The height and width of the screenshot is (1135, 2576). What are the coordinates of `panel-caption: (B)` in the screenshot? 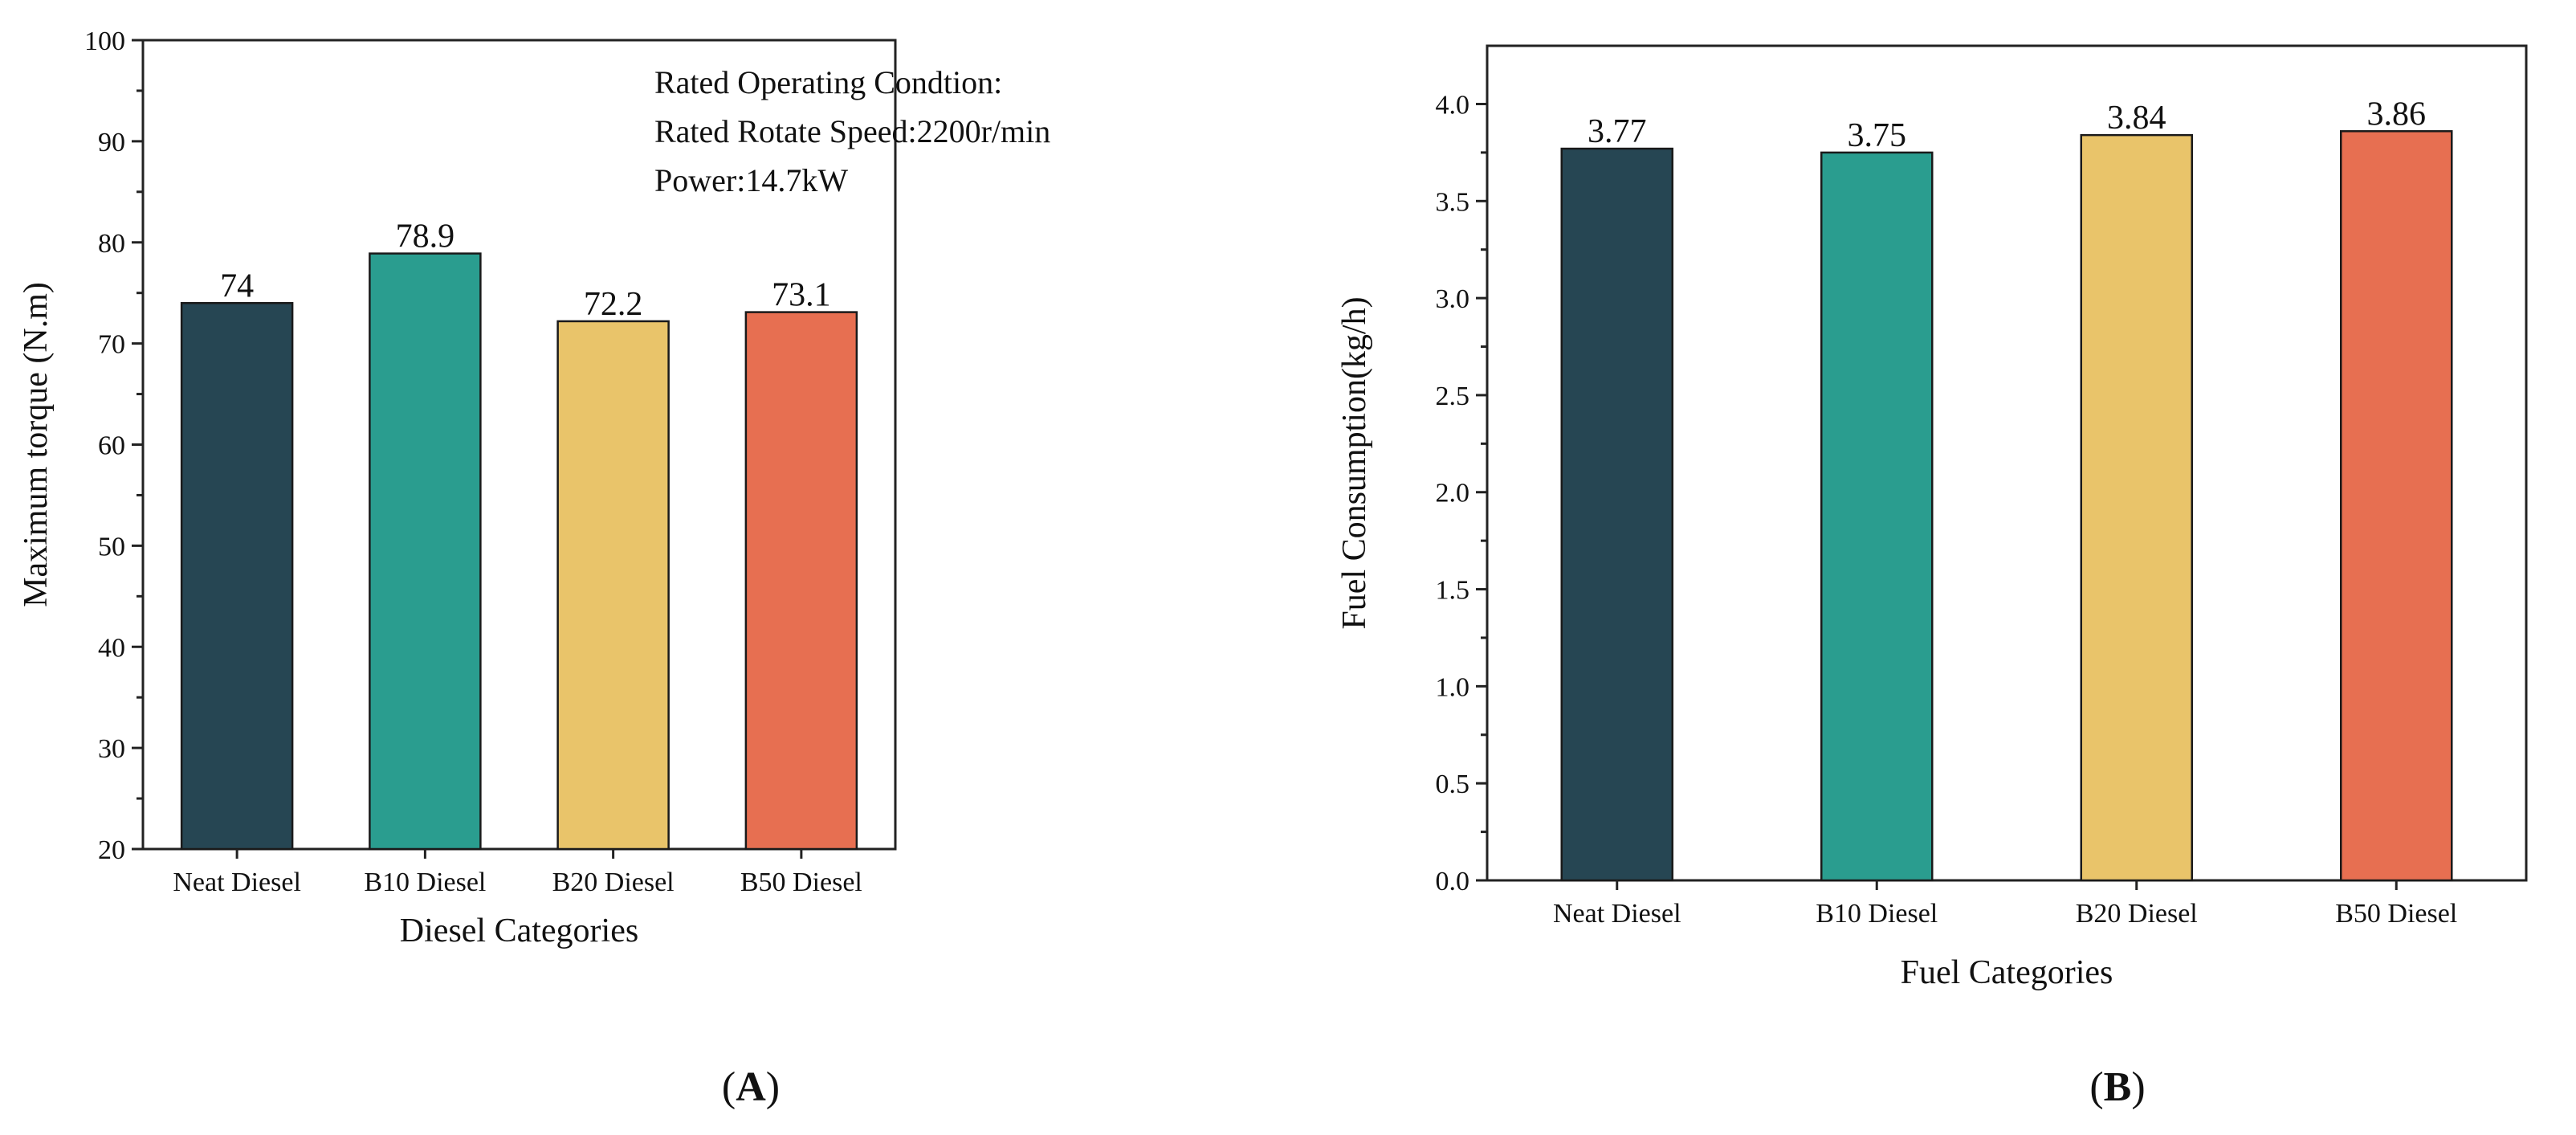 It's located at (2117, 1087).